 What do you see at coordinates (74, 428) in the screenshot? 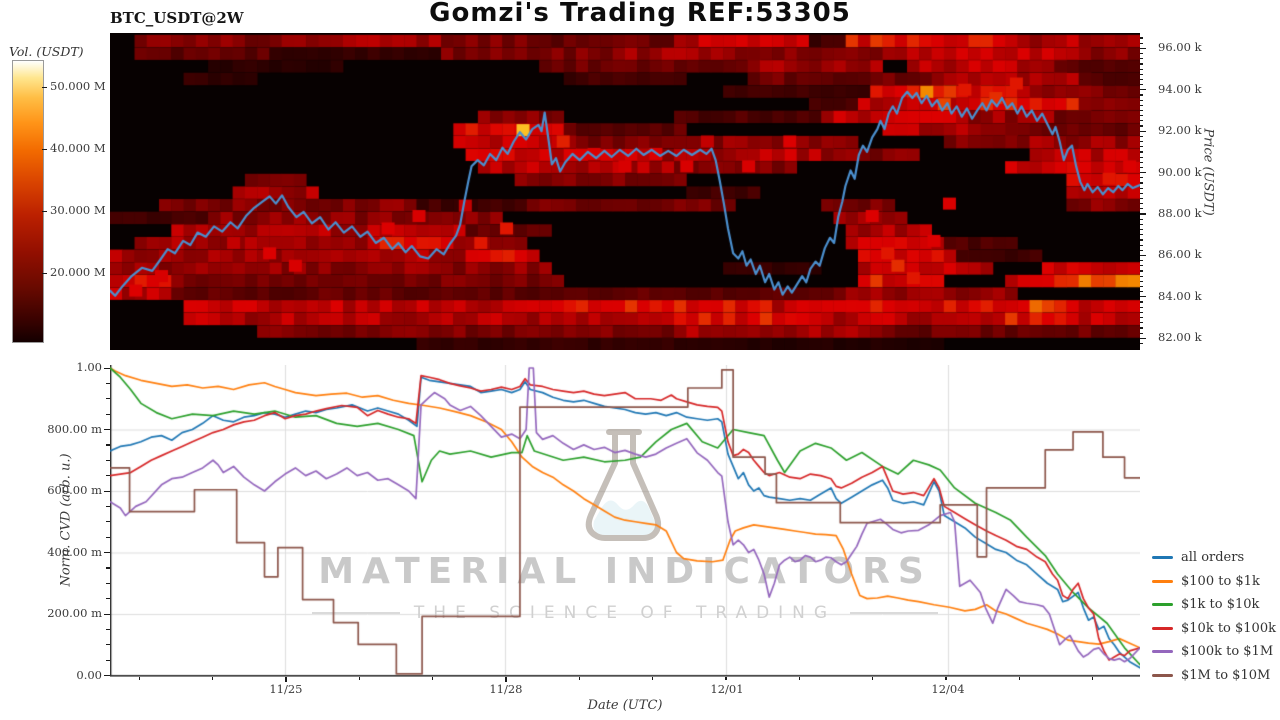
I see `cvd-y-tick-label: 800.00 m` at bounding box center [74, 428].